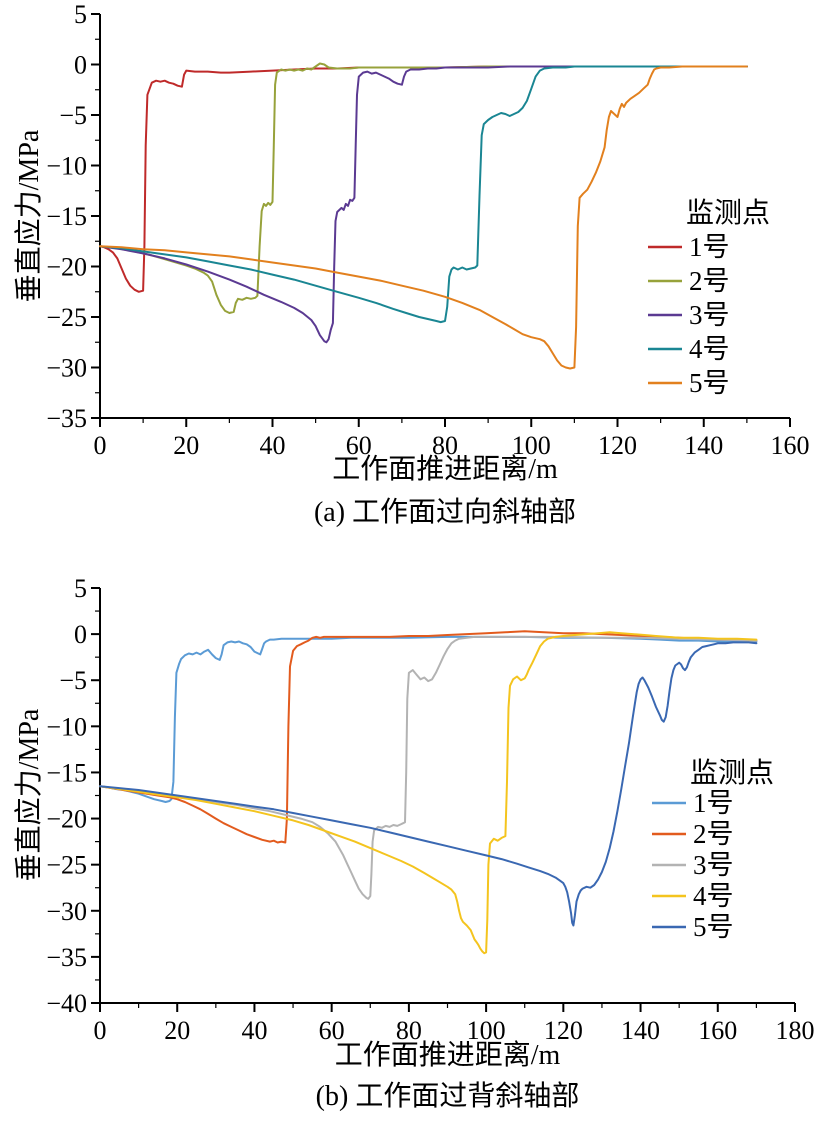 This screenshot has height=1128, width=833. Describe the element at coordinates (447, 1055) in the screenshot. I see `chart-b-x-axis-label: 工作面推进距离/m` at that location.